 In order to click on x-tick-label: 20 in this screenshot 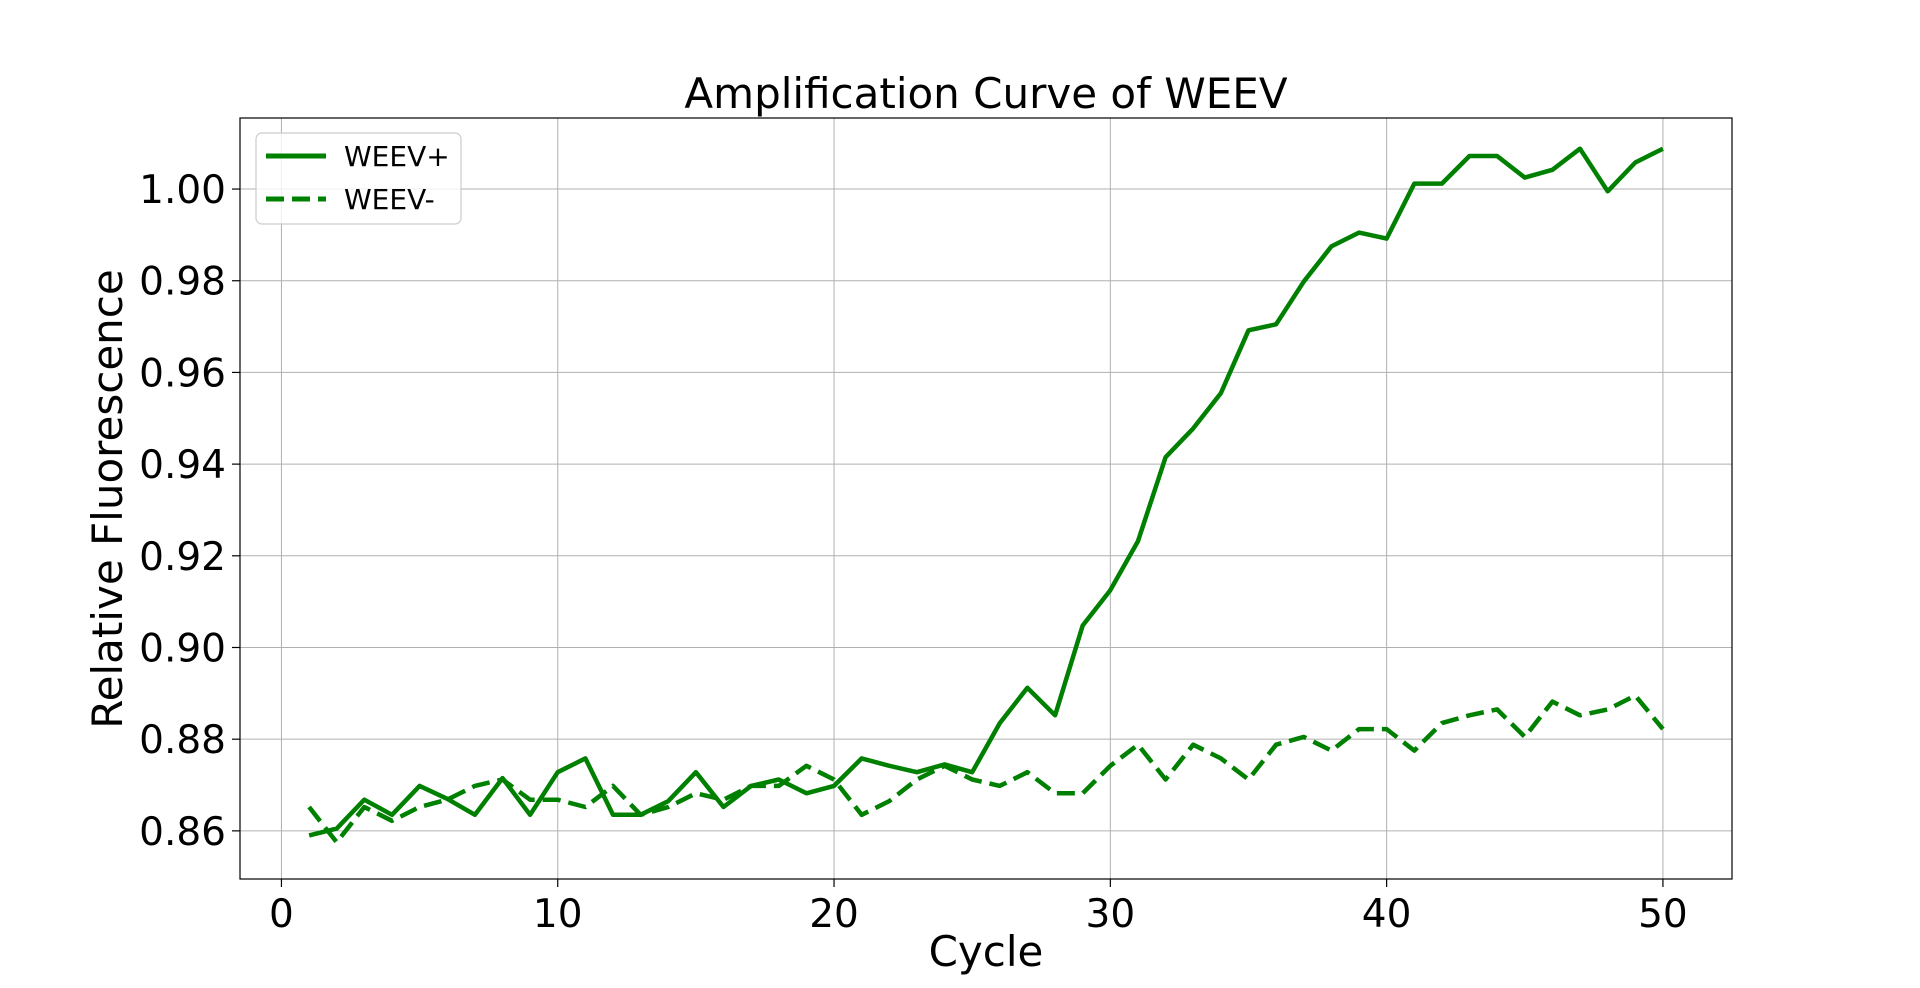, I will do `click(834, 914)`.